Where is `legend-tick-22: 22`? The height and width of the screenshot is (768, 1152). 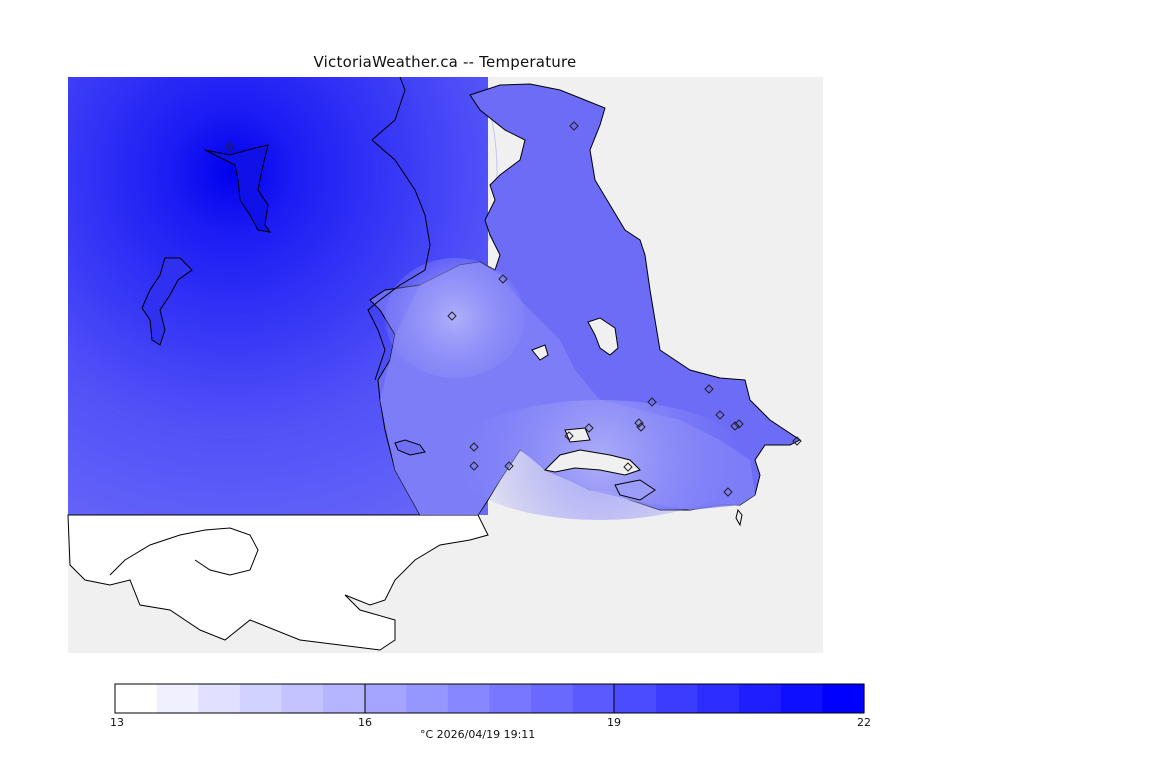
legend-tick-22: 22 is located at coordinates (864, 722).